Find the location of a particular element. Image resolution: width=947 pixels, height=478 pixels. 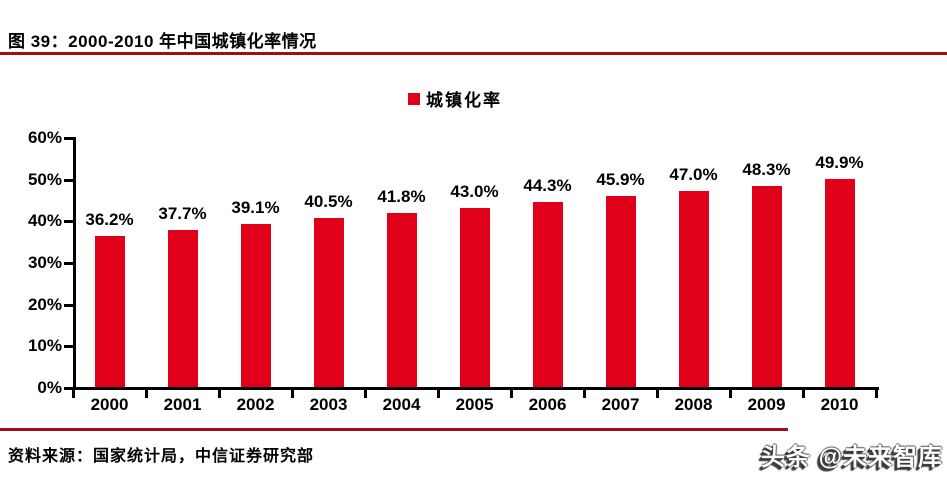

y-axis-label: 40% is located at coordinates (44, 221).